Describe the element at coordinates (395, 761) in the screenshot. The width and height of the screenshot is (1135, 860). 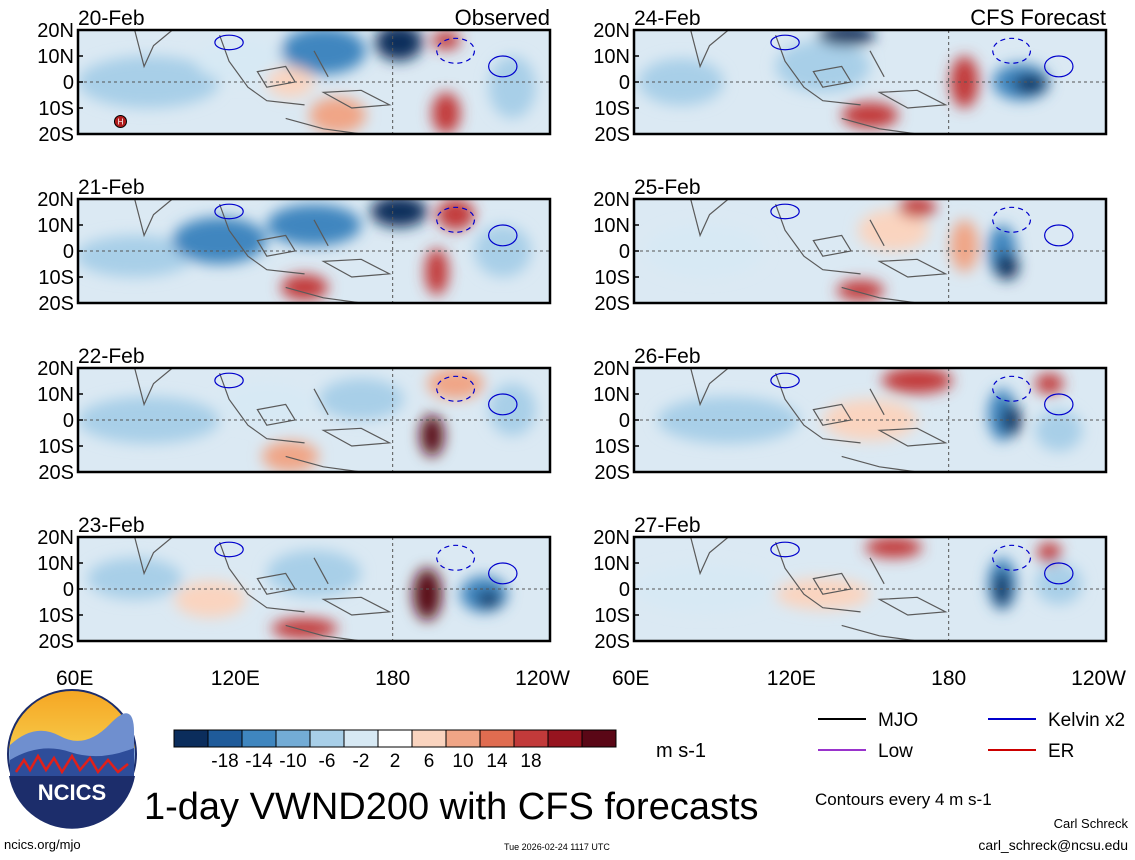
I see `colorbar-label: 2` at that location.